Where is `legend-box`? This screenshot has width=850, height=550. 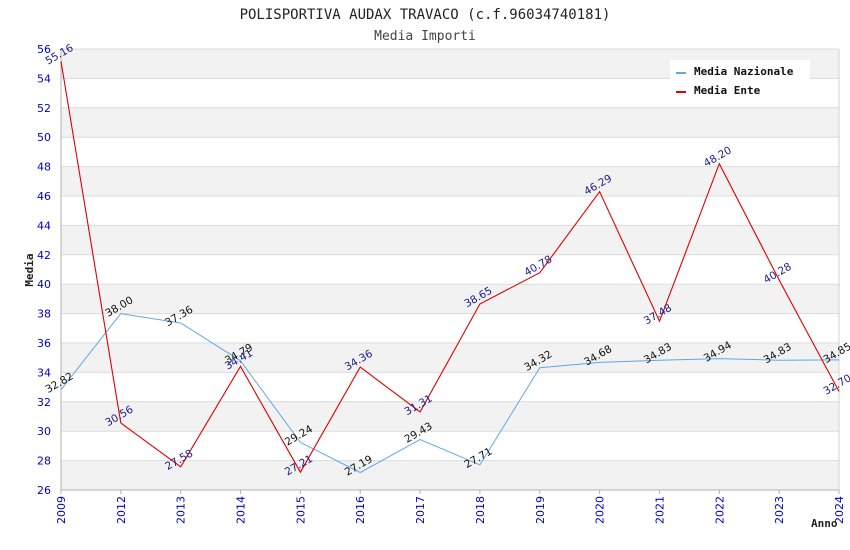 legend-box is located at coordinates (740, 81).